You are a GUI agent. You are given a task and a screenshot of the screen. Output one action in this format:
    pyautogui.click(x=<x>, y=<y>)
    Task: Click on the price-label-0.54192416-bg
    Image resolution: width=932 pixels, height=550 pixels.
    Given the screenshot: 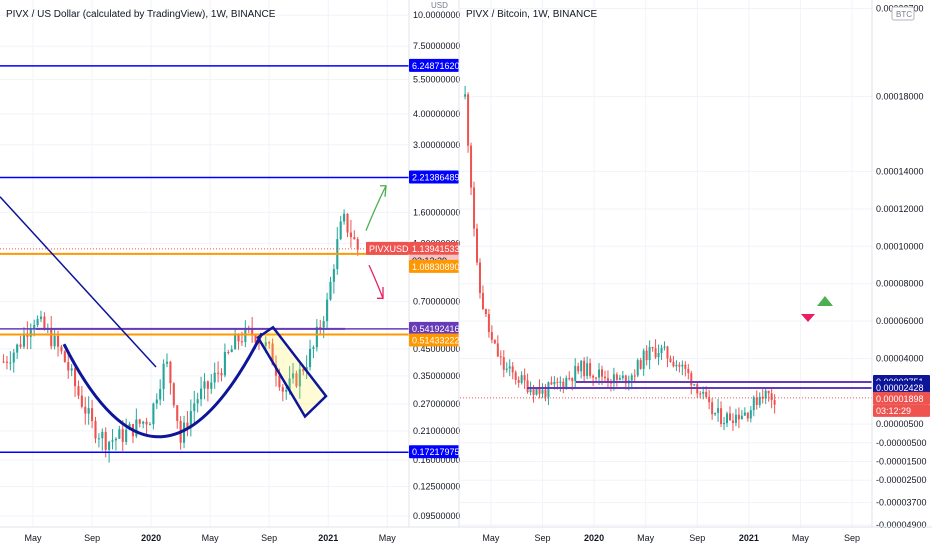 What is the action you would take?
    pyautogui.click(x=434, y=328)
    